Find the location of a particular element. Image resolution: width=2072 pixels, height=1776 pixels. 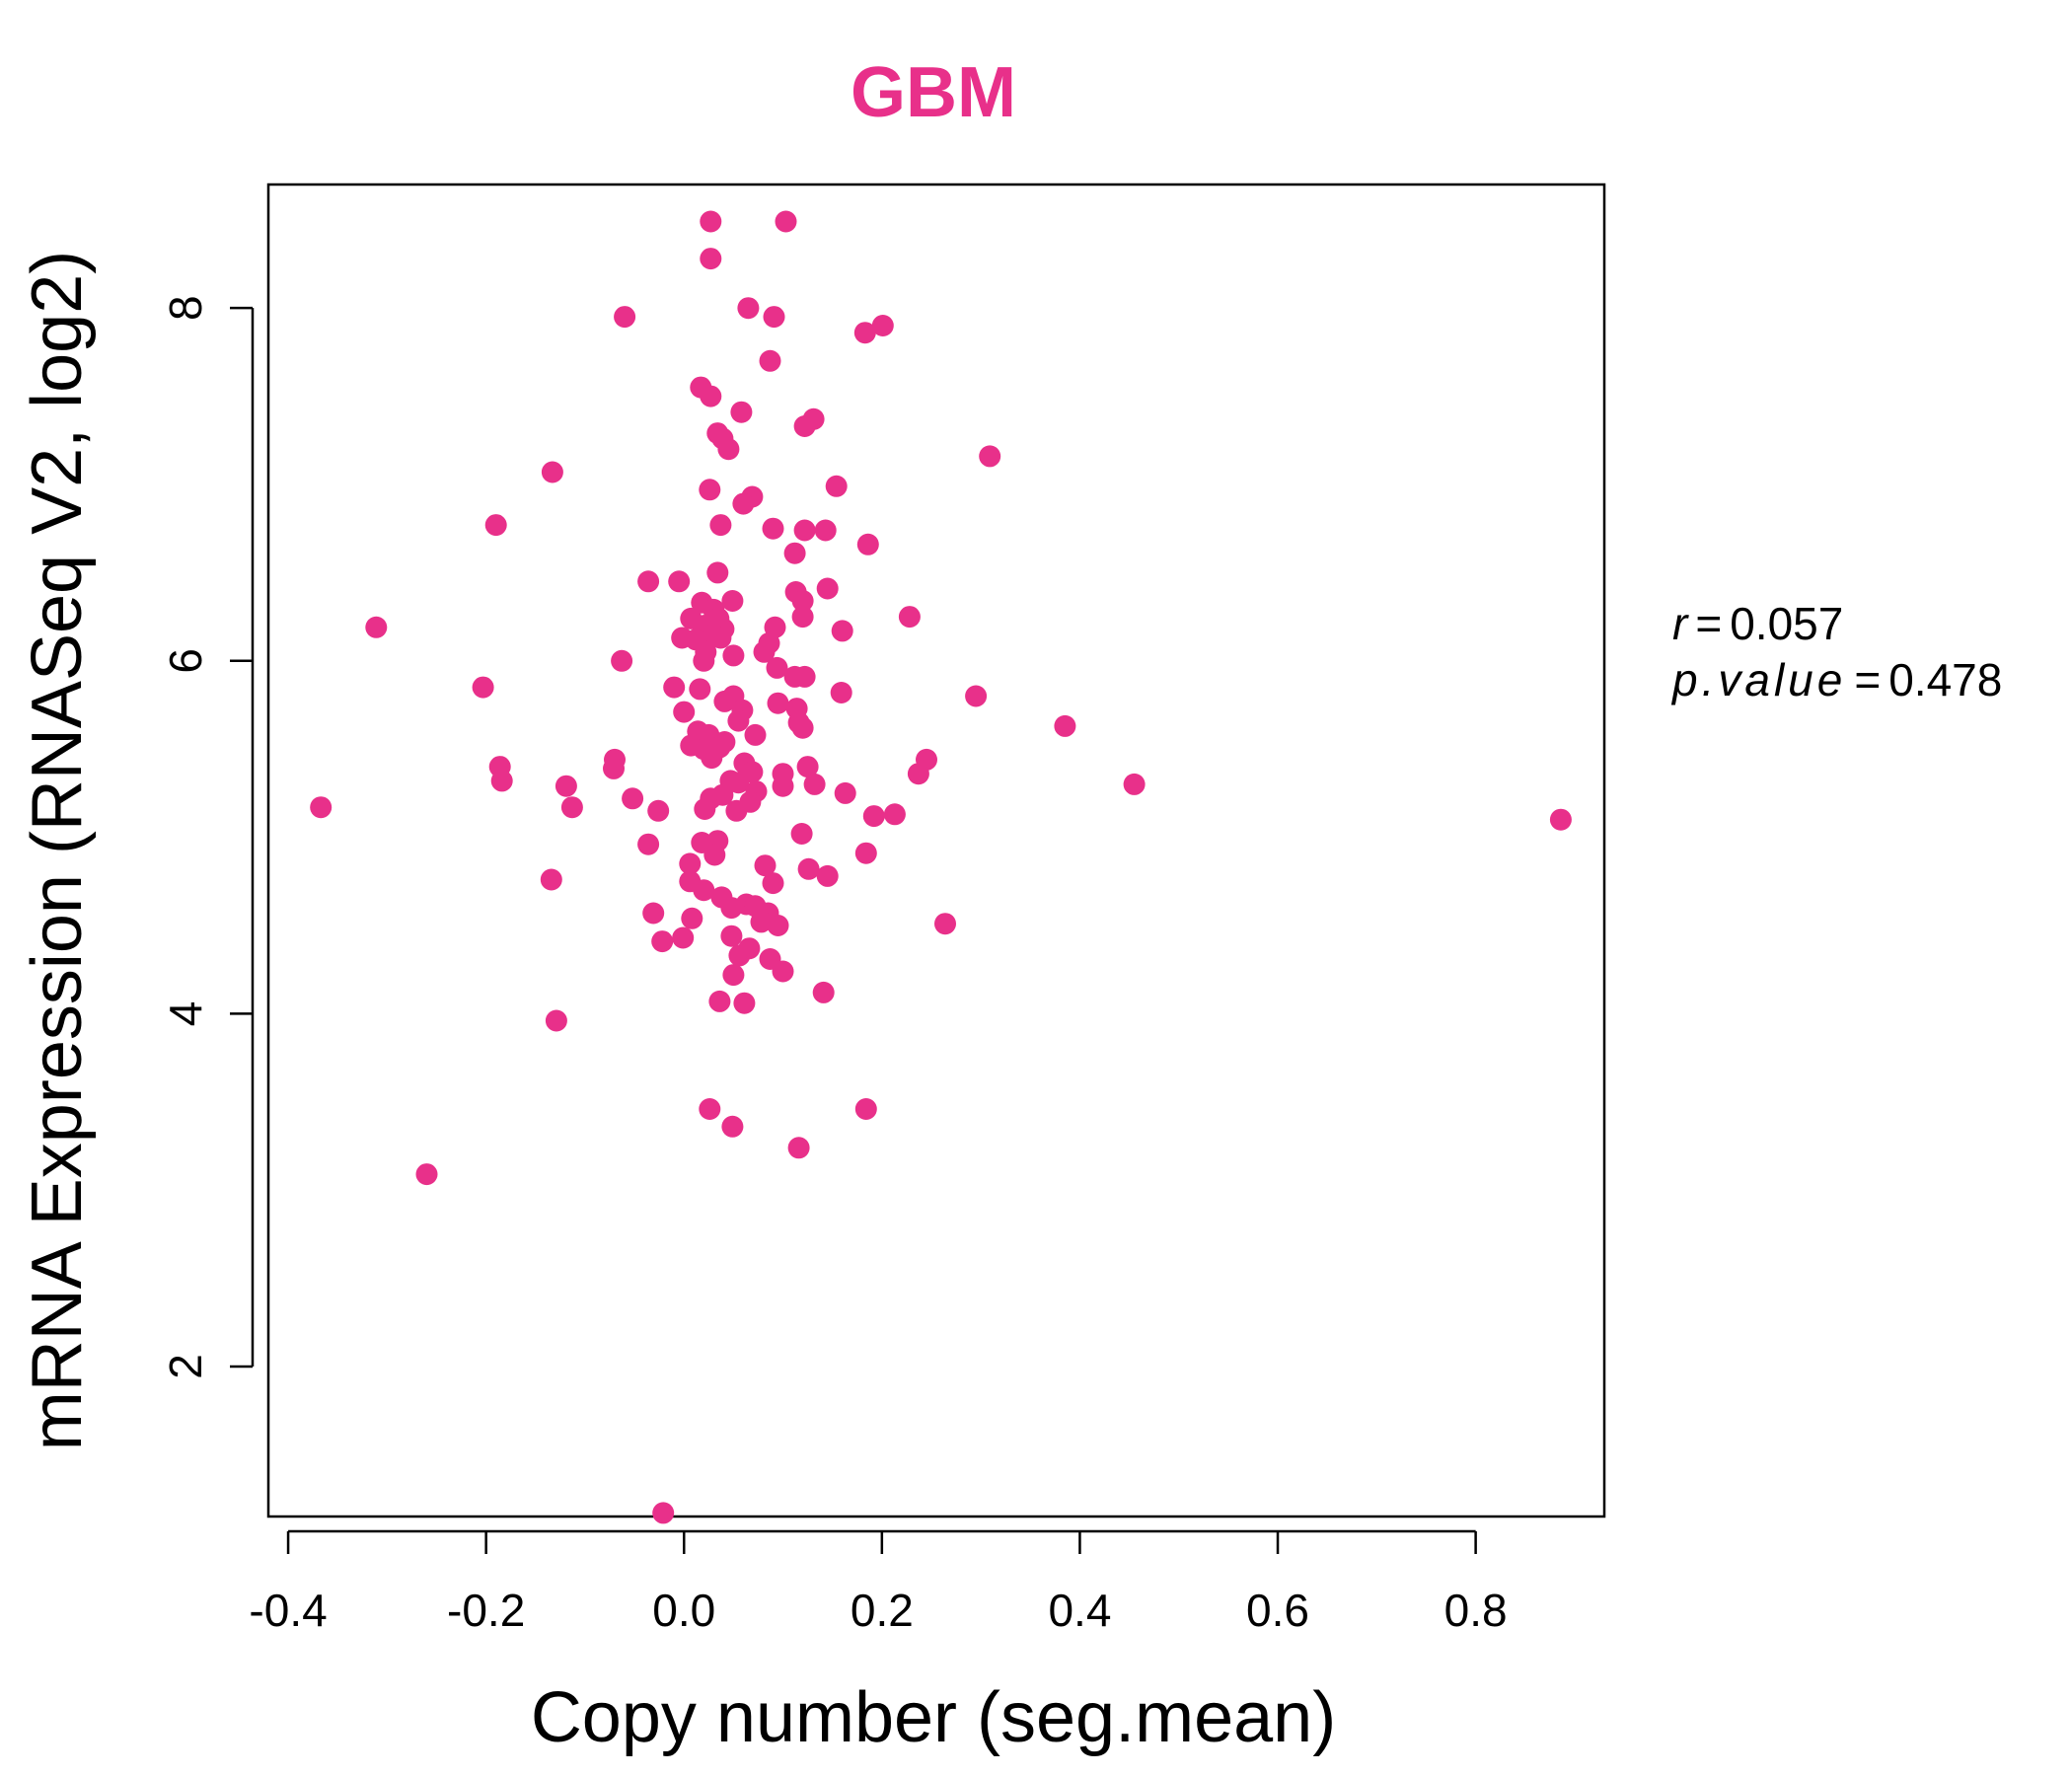

x-tick-label: 0.0 is located at coordinates (684, 1610).